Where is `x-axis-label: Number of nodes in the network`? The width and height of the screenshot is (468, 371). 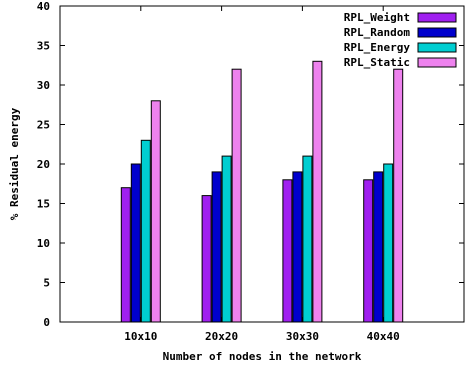 x-axis-label: Number of nodes in the network is located at coordinates (262, 356).